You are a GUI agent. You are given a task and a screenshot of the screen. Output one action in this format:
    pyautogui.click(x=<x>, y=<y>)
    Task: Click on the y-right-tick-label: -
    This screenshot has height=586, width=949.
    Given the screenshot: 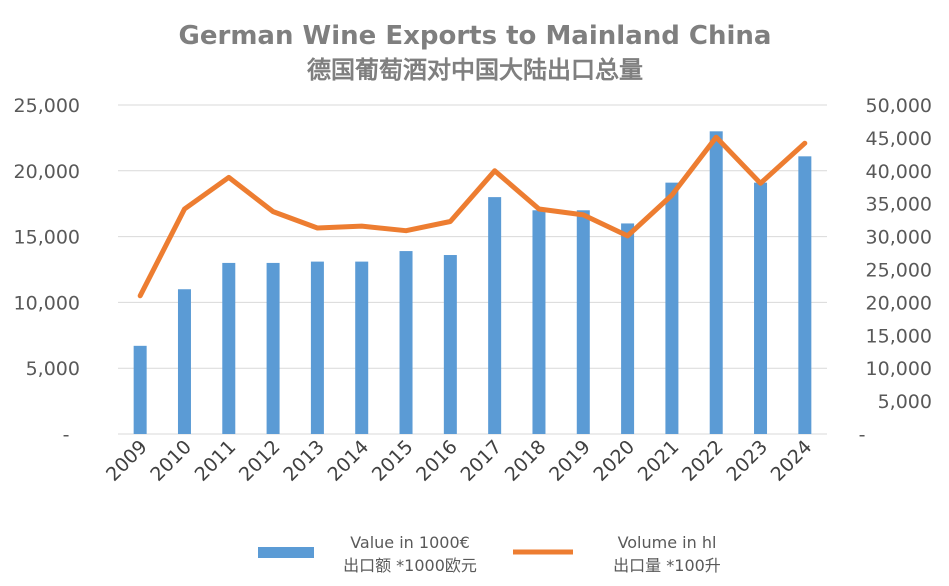 What is the action you would take?
    pyautogui.click(x=862, y=435)
    